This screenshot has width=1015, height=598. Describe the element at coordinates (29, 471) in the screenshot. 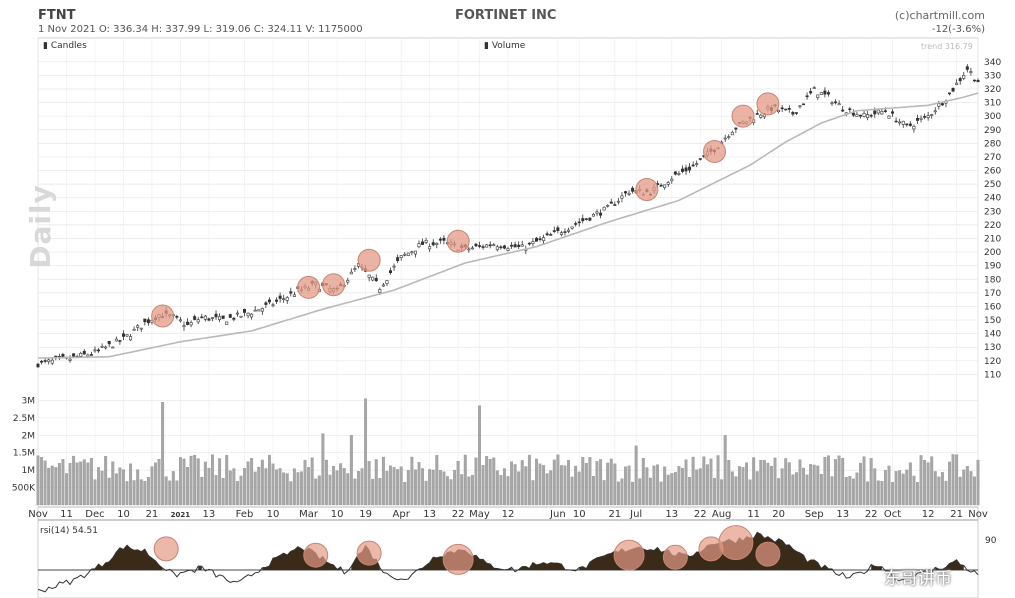

I see `volume-tick-label: 1M` at that location.